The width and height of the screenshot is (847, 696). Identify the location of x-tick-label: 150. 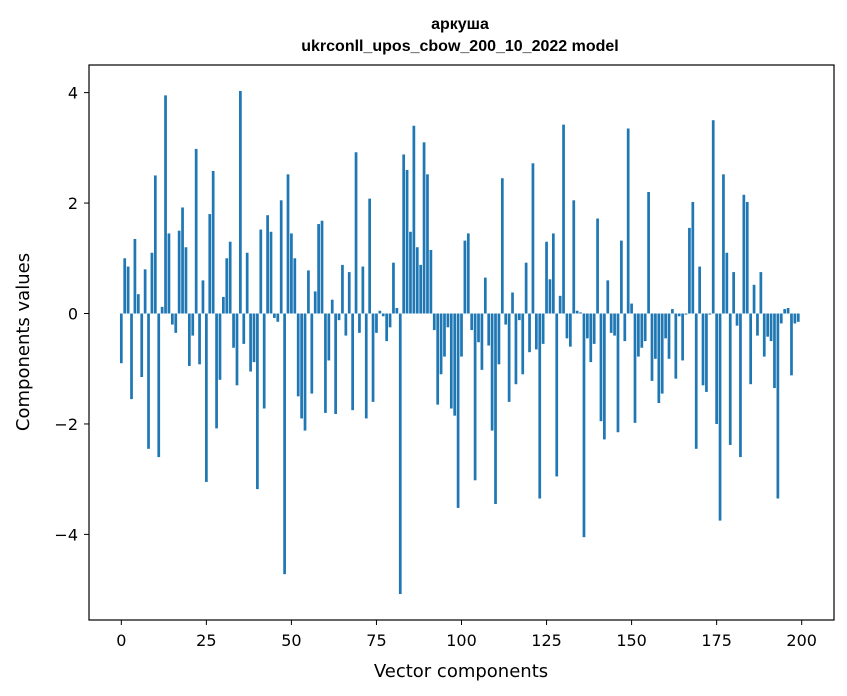
(631, 640).